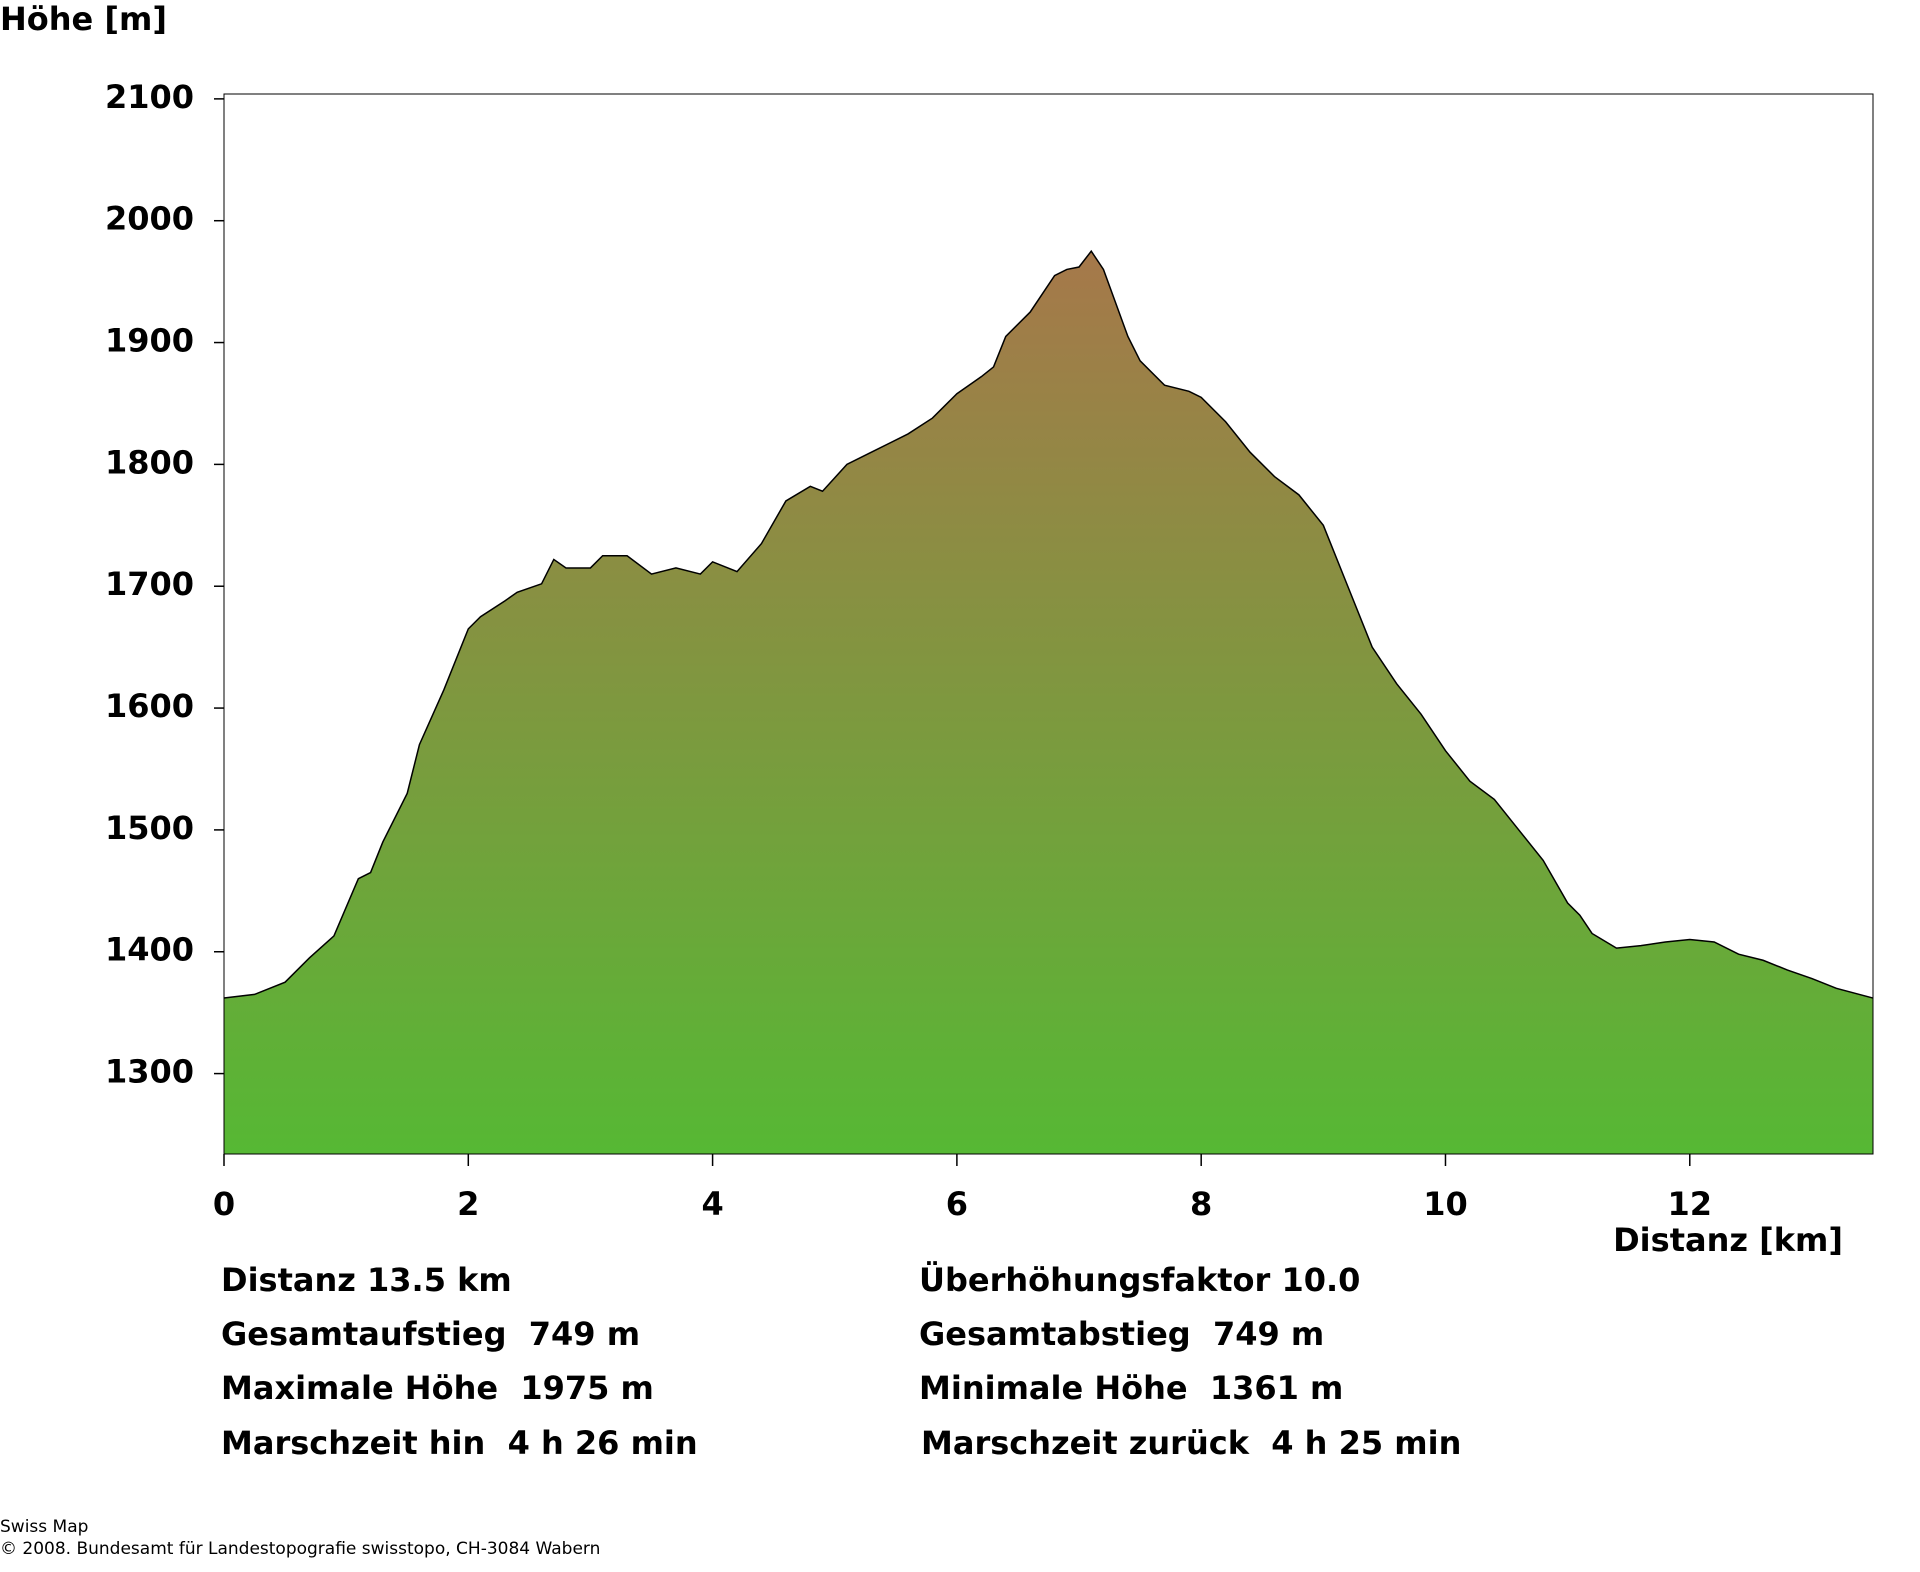 The image size is (1920, 1572). Describe the element at coordinates (149, 97) in the screenshot. I see `y-tick-label: 2100` at that location.